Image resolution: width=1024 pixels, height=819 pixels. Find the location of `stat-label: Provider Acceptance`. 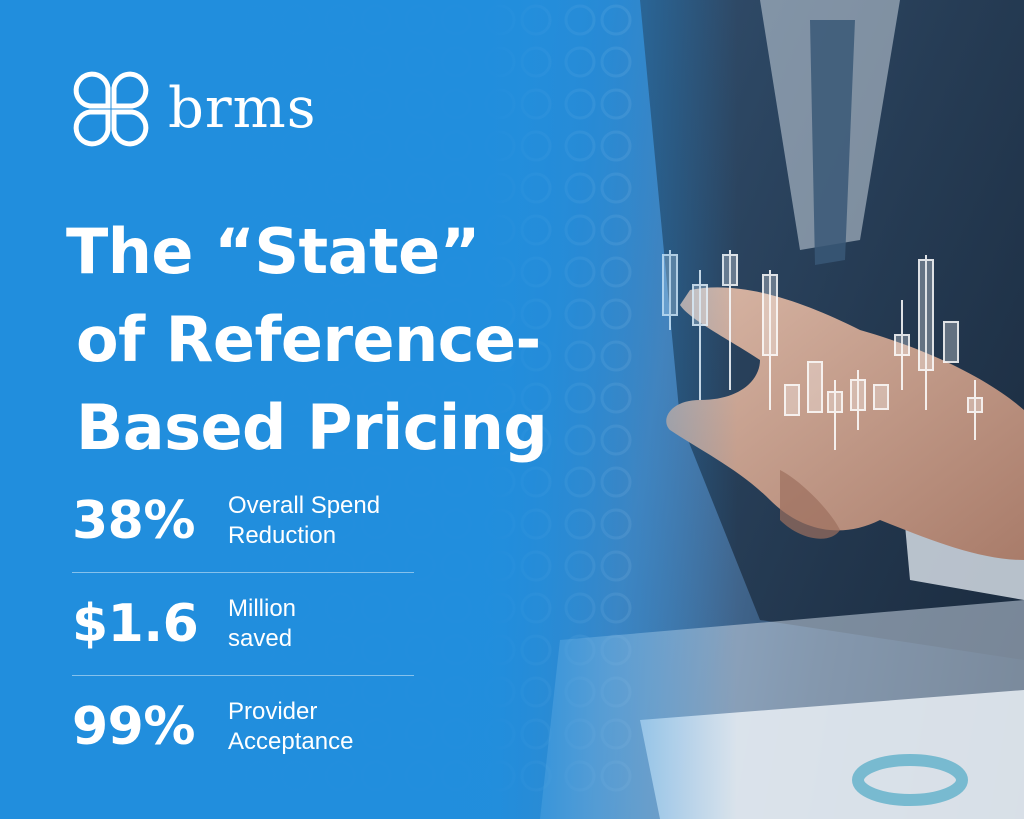

stat-label: Provider Acceptance is located at coordinates (291, 726).